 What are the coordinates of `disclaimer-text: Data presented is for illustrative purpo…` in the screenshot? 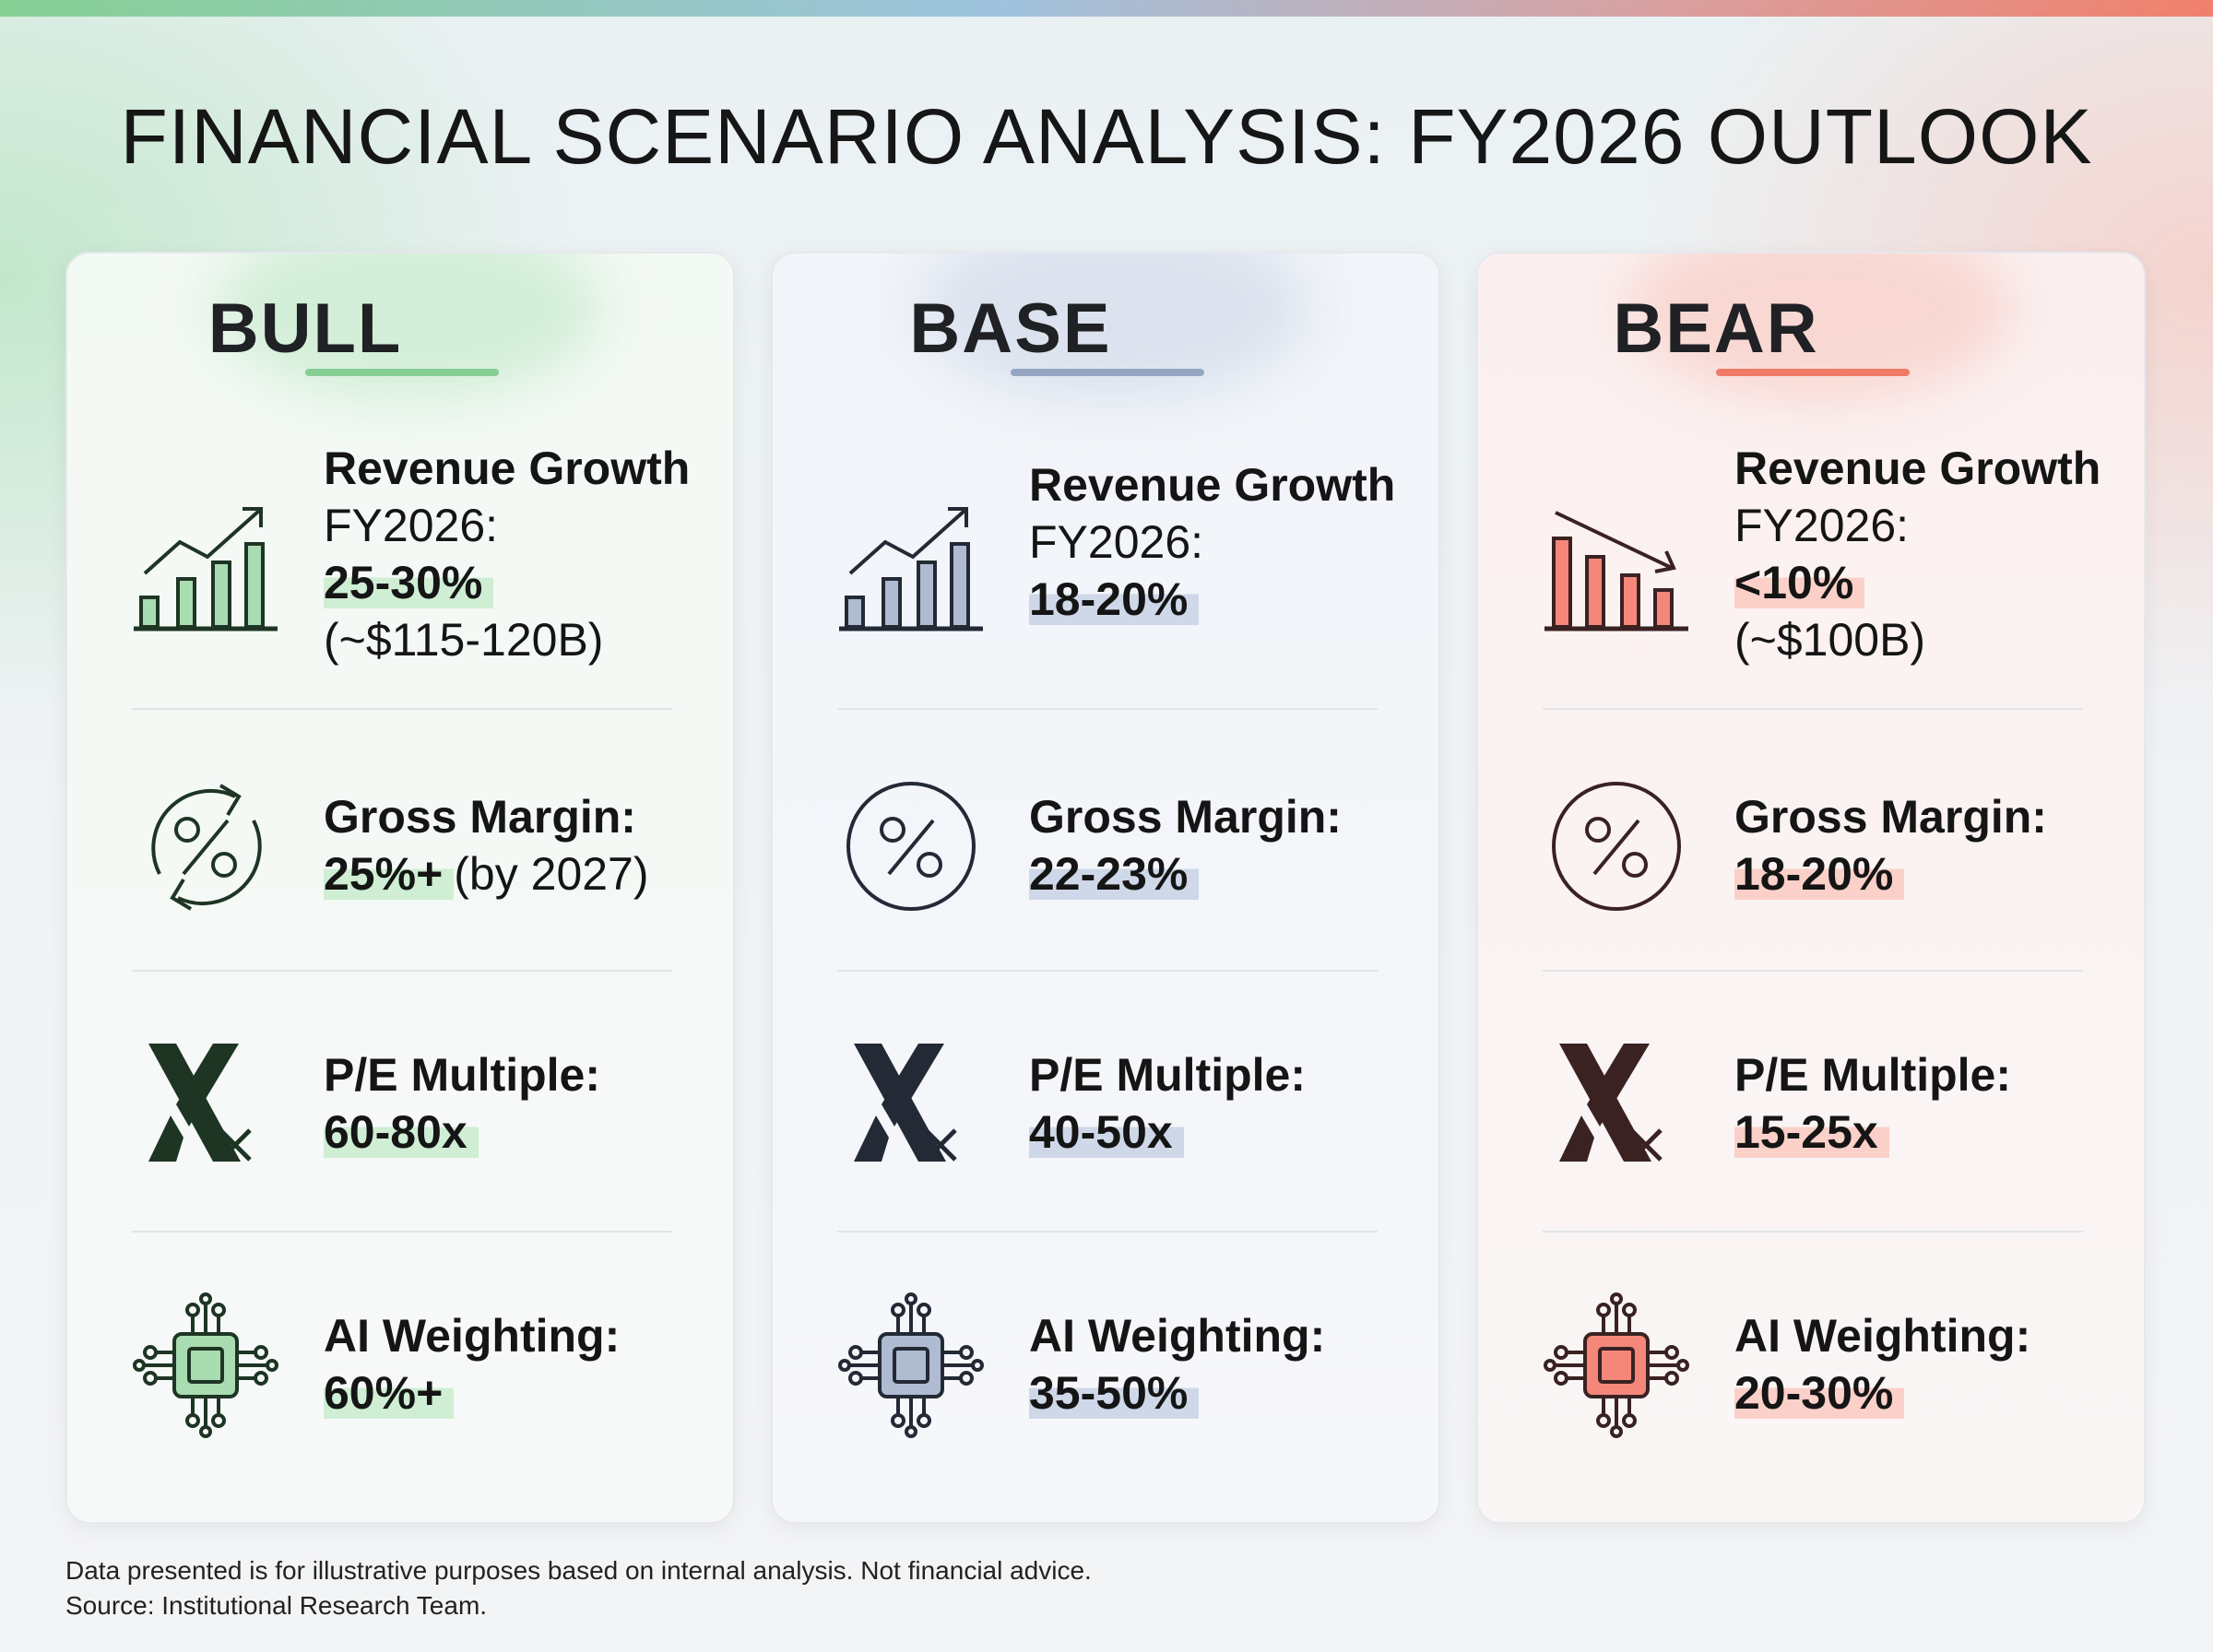 It's located at (578, 1570).